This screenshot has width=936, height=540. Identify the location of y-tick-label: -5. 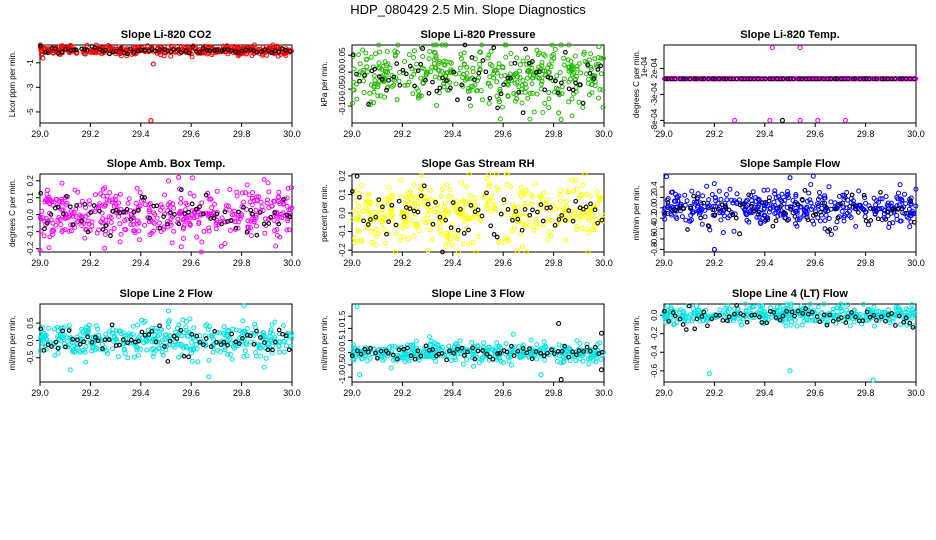
(30, 112).